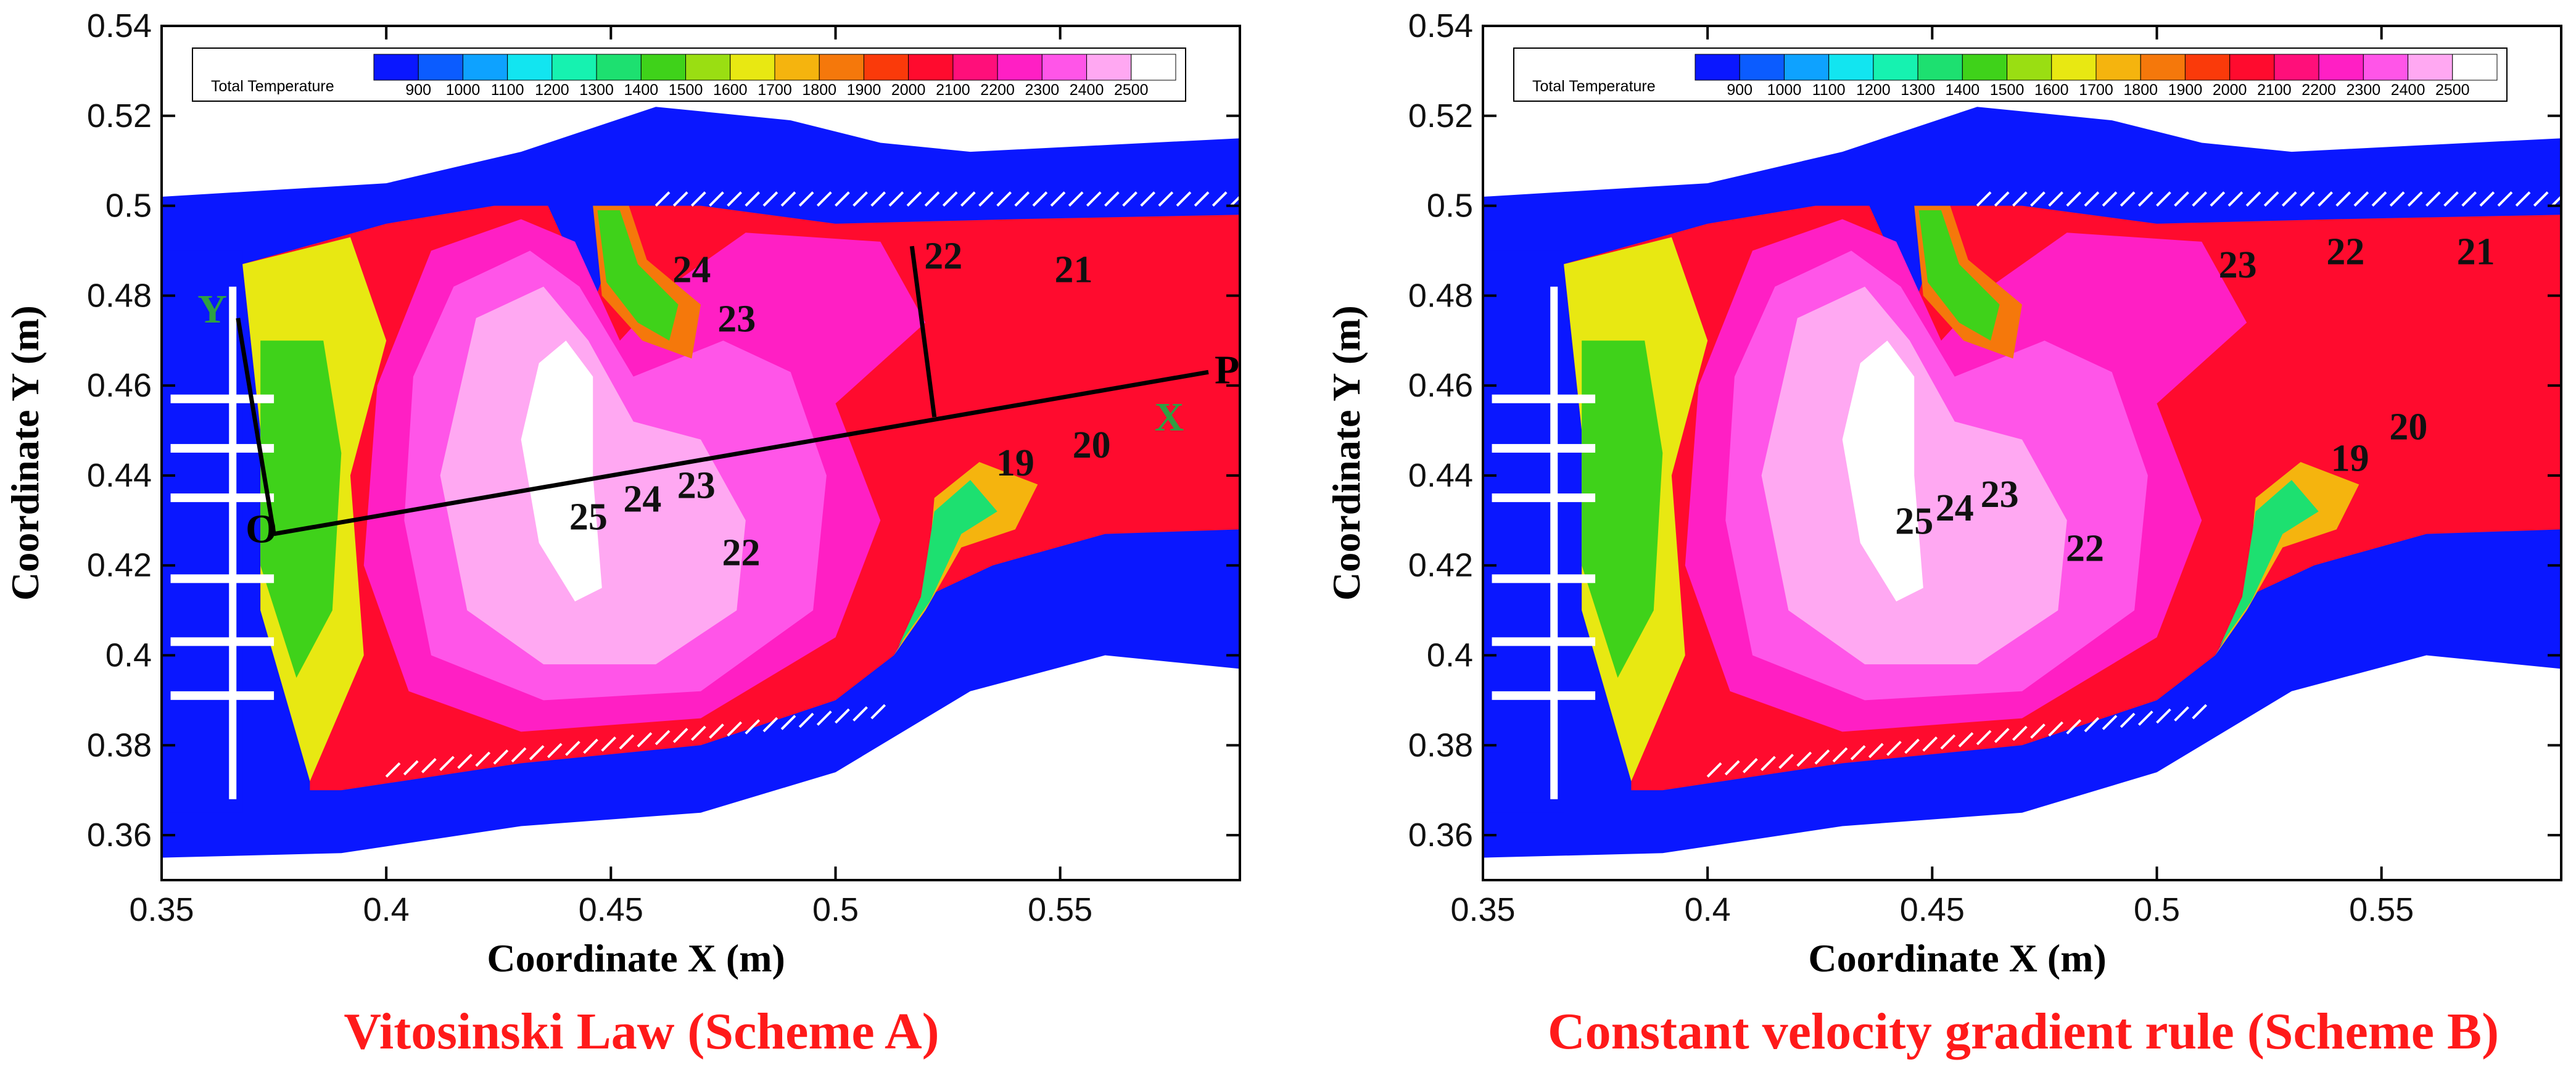 The height and width of the screenshot is (1075, 2576). Describe the element at coordinates (638, 275) in the screenshot. I see `dilution-jet-top-inner` at that location.